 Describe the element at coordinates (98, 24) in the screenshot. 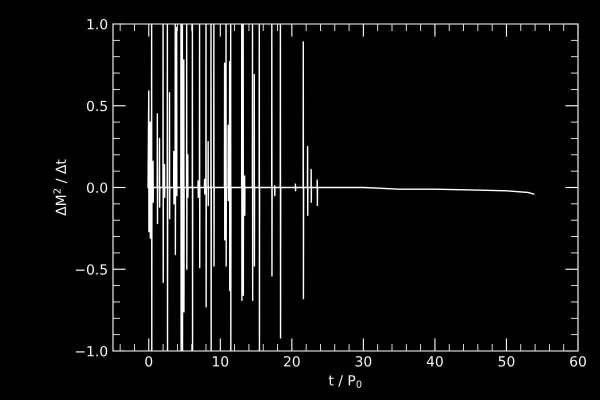

I see `y-tick-label: 1.0` at that location.